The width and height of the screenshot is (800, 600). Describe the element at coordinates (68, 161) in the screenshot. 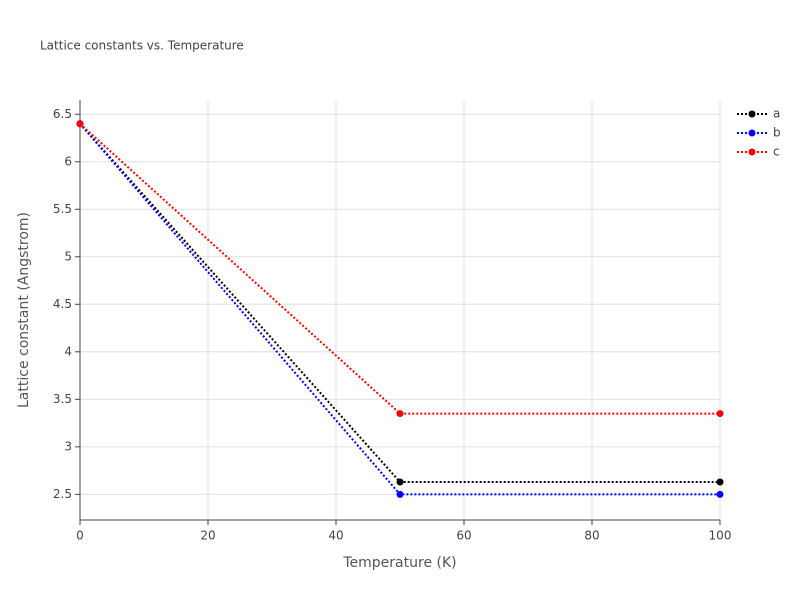

I see `y-tick-label: 6` at that location.